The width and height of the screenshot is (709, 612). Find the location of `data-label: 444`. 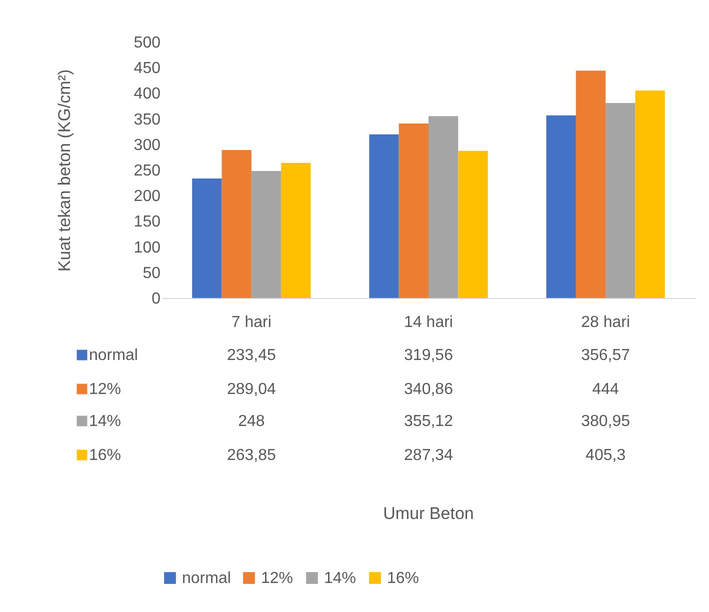

data-label: 444 is located at coordinates (606, 389).